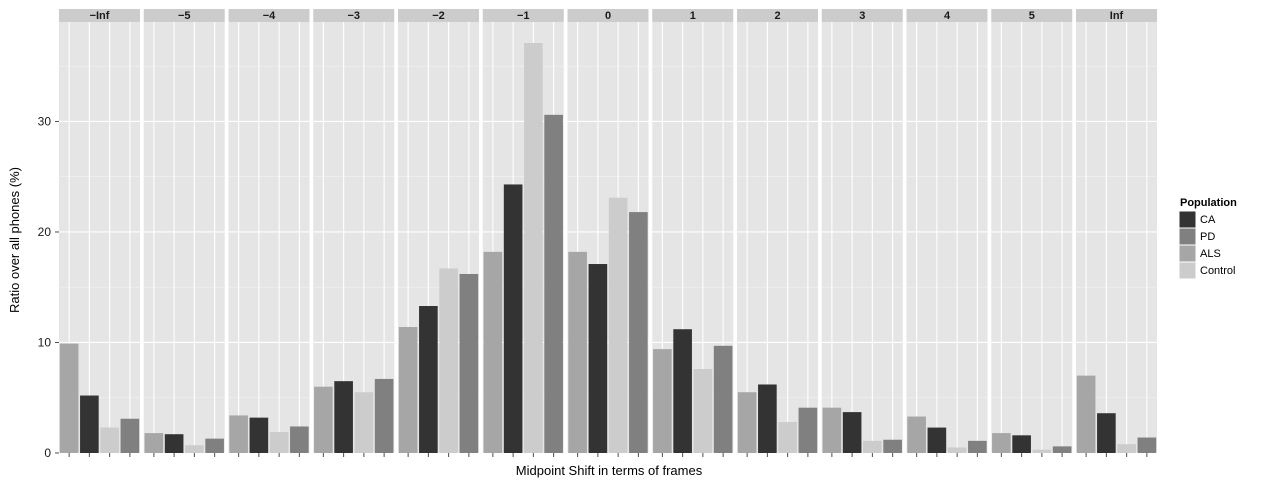  I want to click on panel: 1, so click(693, 233).